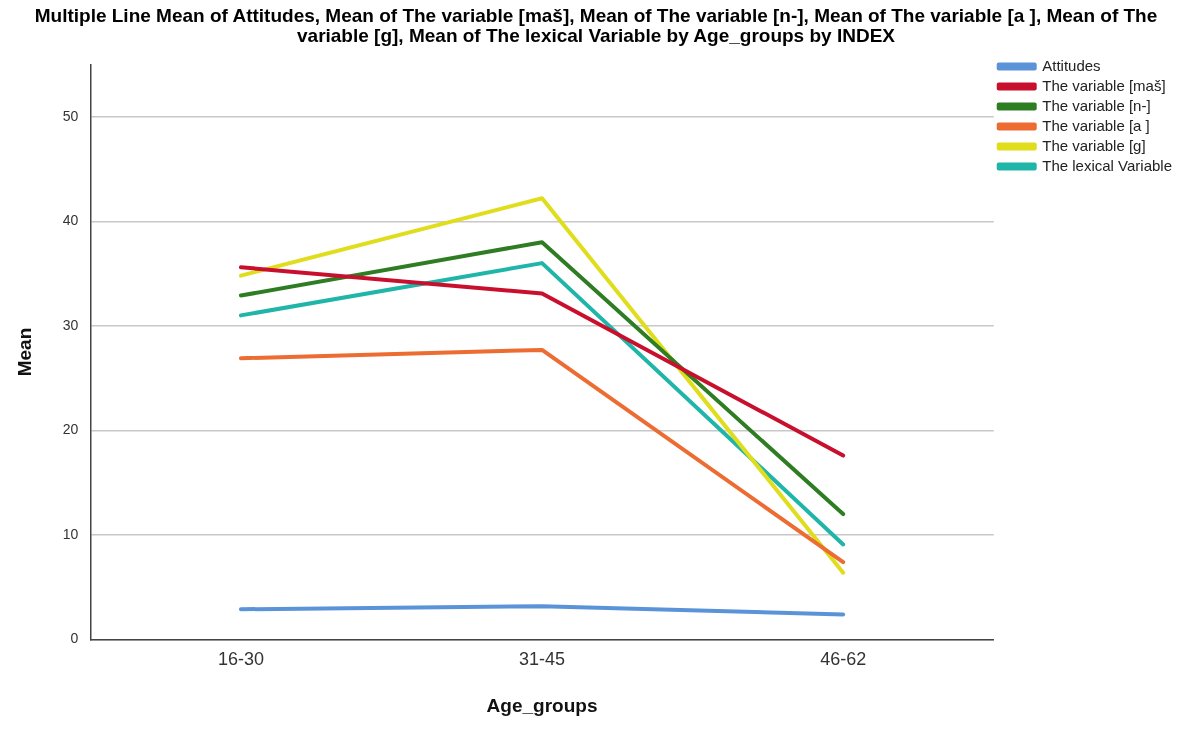  Describe the element at coordinates (74, 638) in the screenshot. I see `y-tick-label: 0` at that location.